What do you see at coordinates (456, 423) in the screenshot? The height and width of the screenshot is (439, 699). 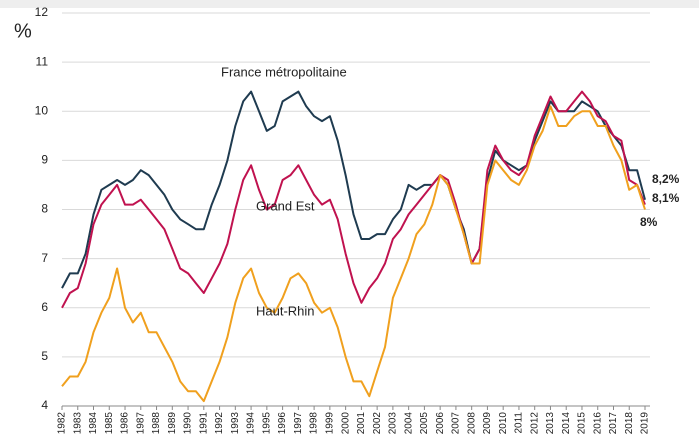 I see `x-tick-label: 2007` at bounding box center [456, 423].